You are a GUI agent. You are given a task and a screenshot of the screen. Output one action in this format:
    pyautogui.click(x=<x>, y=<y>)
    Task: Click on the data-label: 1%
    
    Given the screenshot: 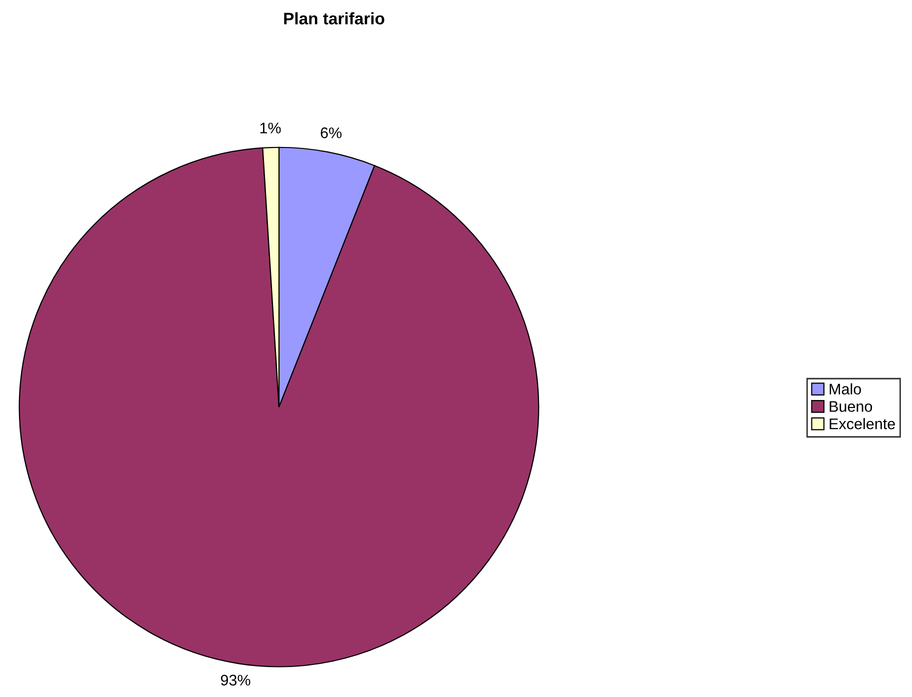 What is the action you would take?
    pyautogui.click(x=270, y=128)
    